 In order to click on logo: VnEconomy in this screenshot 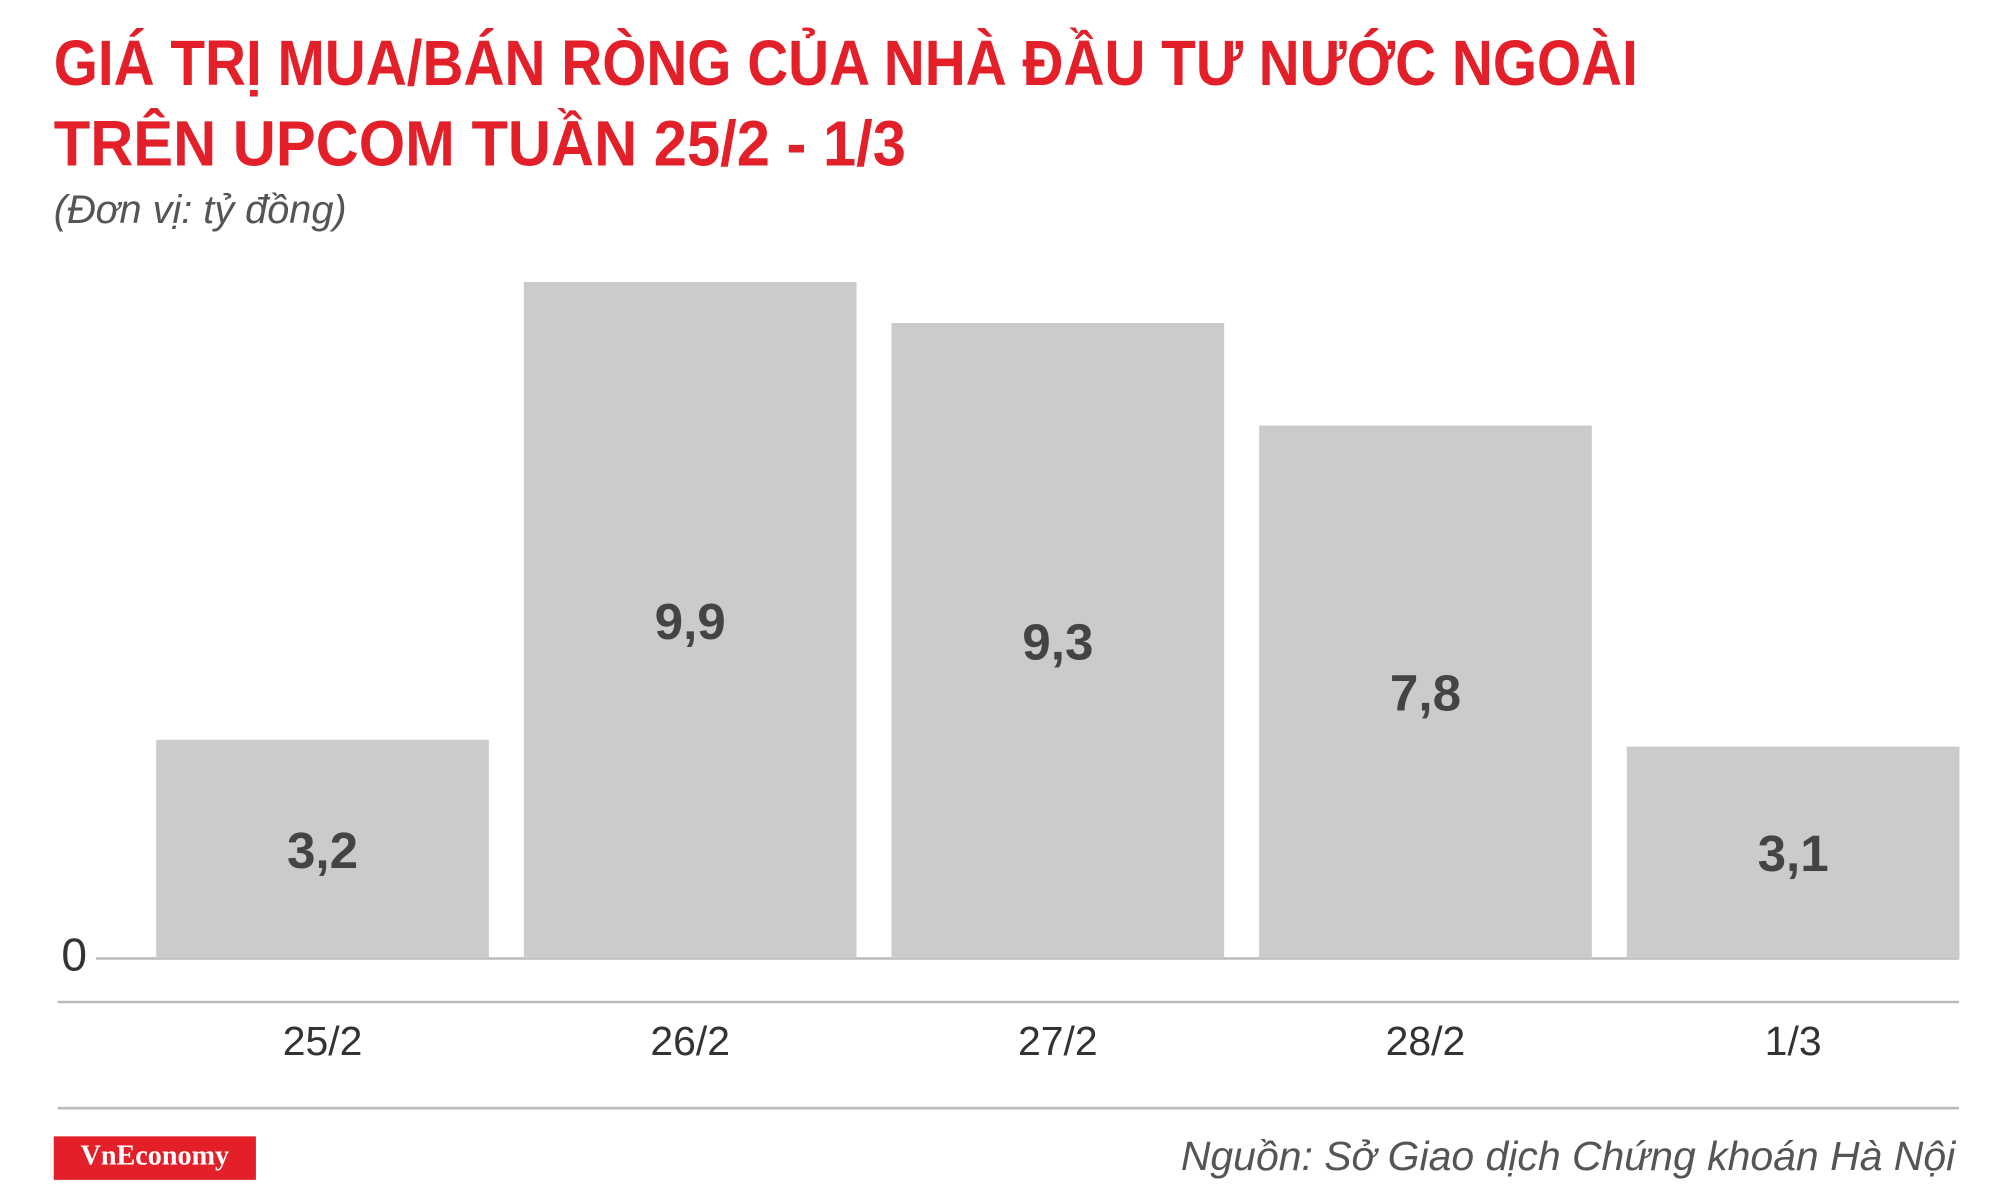, I will do `click(155, 1156)`.